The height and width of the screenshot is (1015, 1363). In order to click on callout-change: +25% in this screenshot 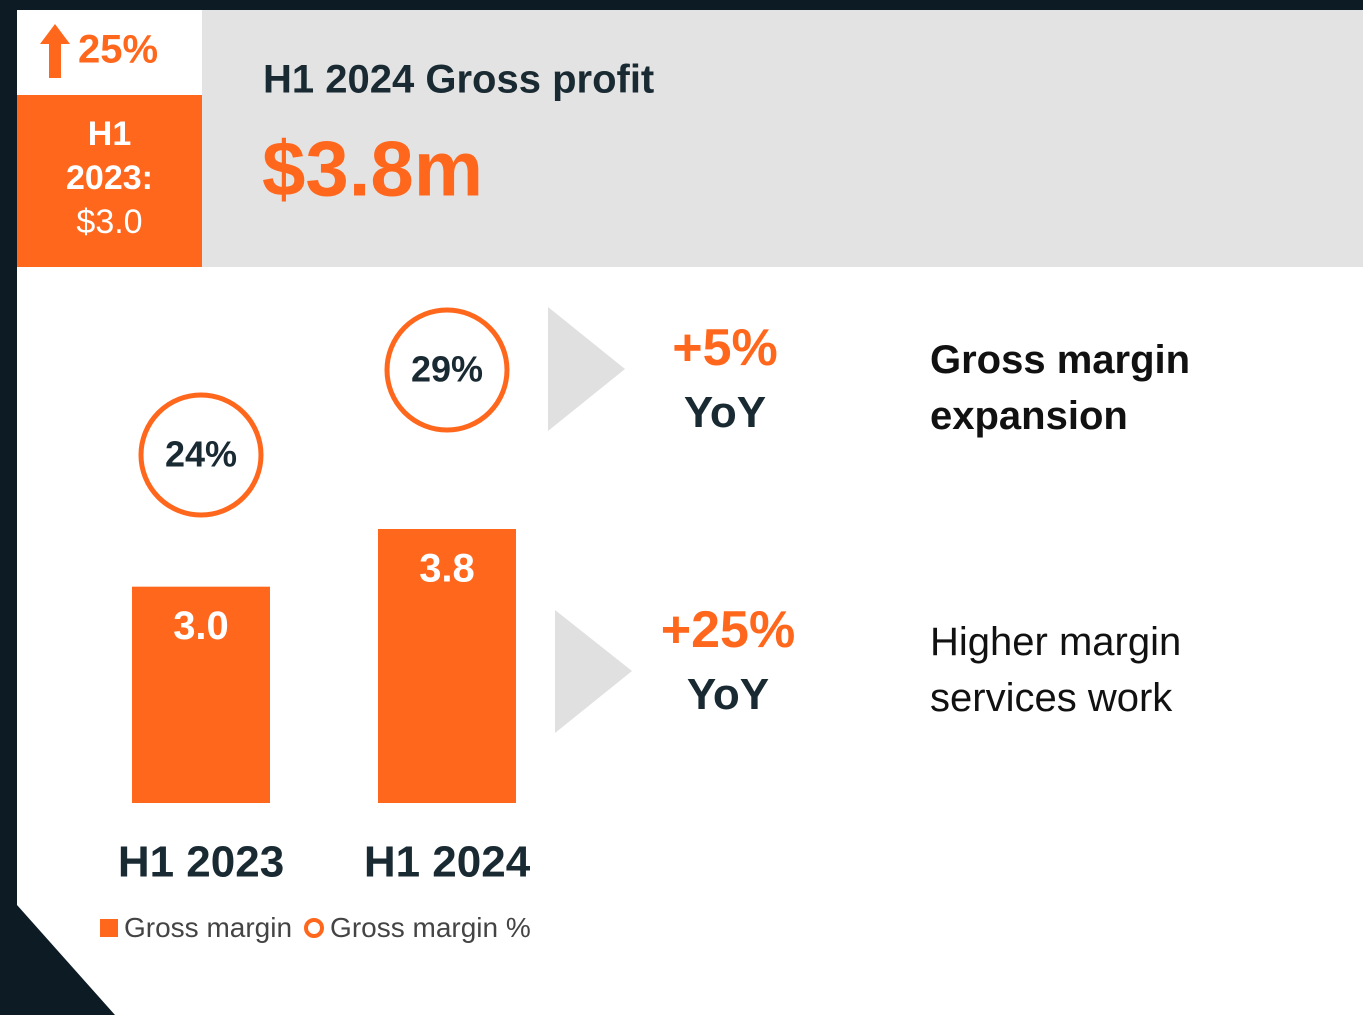, I will do `click(728, 630)`.